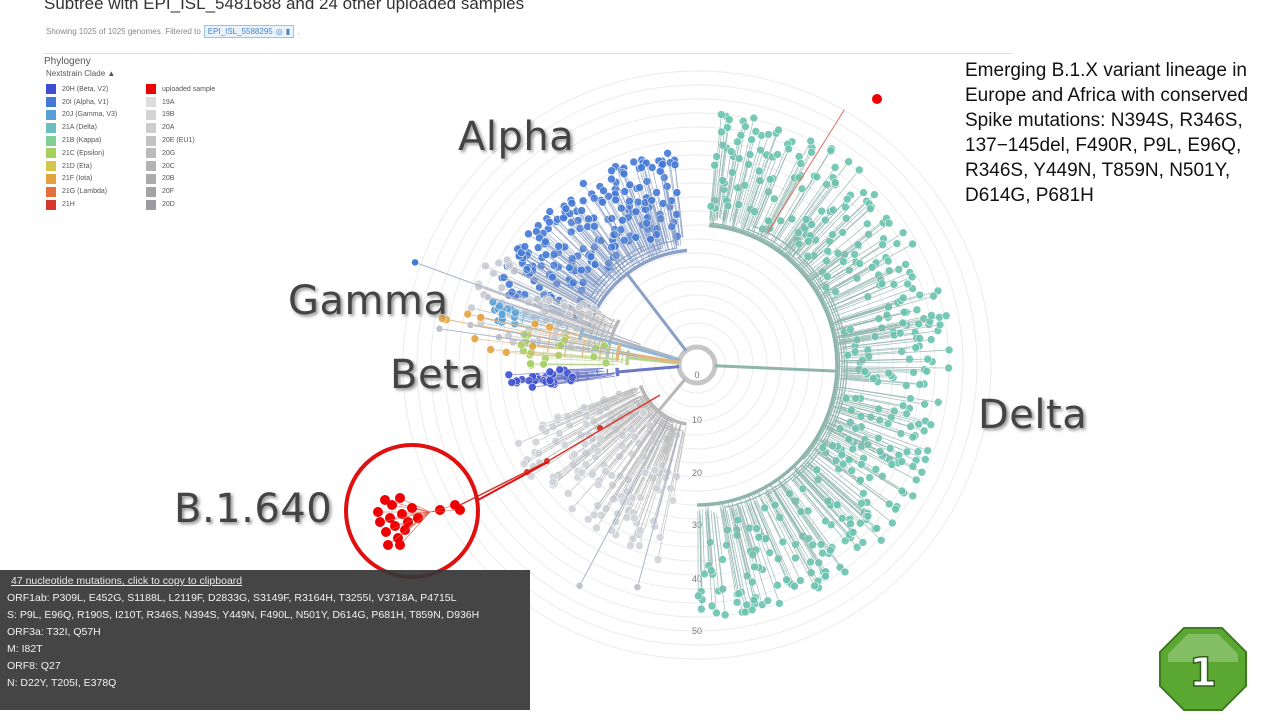 Image resolution: width=1280 pixels, height=720 pixels. Describe the element at coordinates (180, 102) in the screenshot. I see `legend-item: 19A` at that location.